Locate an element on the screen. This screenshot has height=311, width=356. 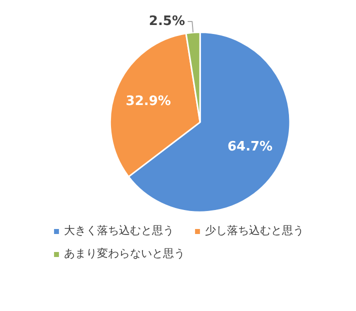
legend-label: 大きく落ち込むと思う is located at coordinates (119, 230).